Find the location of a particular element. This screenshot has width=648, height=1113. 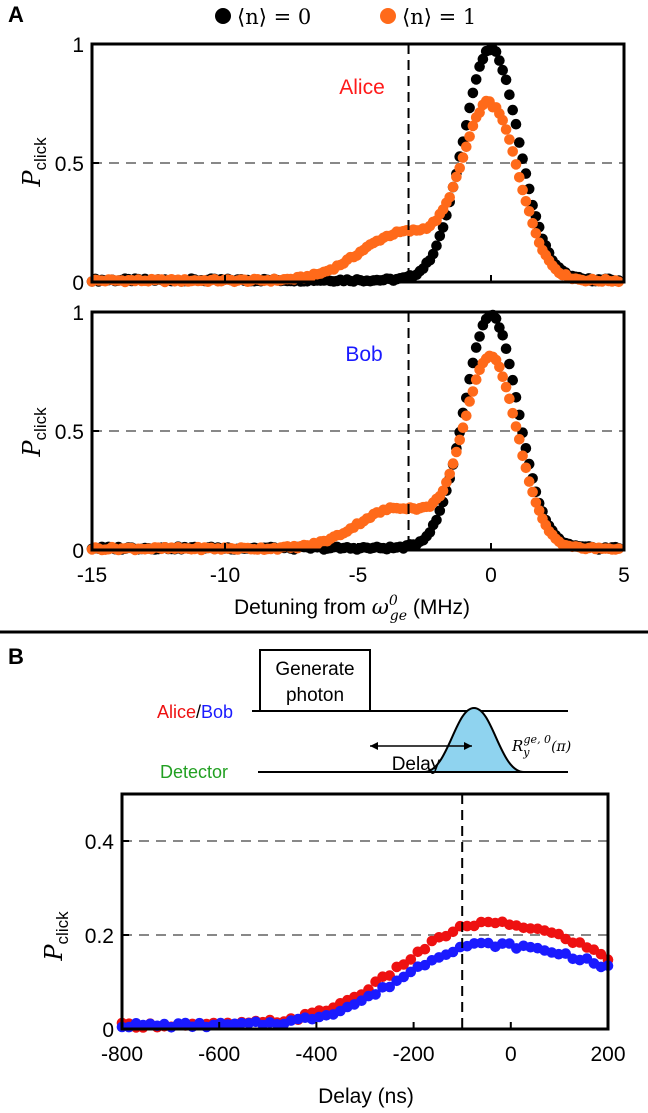

xlabel-a: Detuning from ω0 ge (MHz) is located at coordinates (352, 608).